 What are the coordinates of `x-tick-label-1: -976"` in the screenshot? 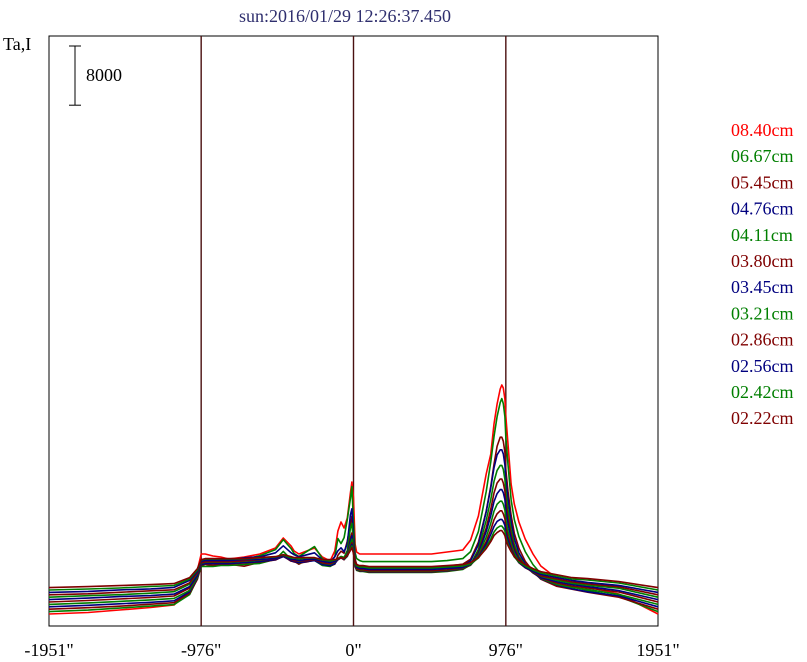 It's located at (201, 650).